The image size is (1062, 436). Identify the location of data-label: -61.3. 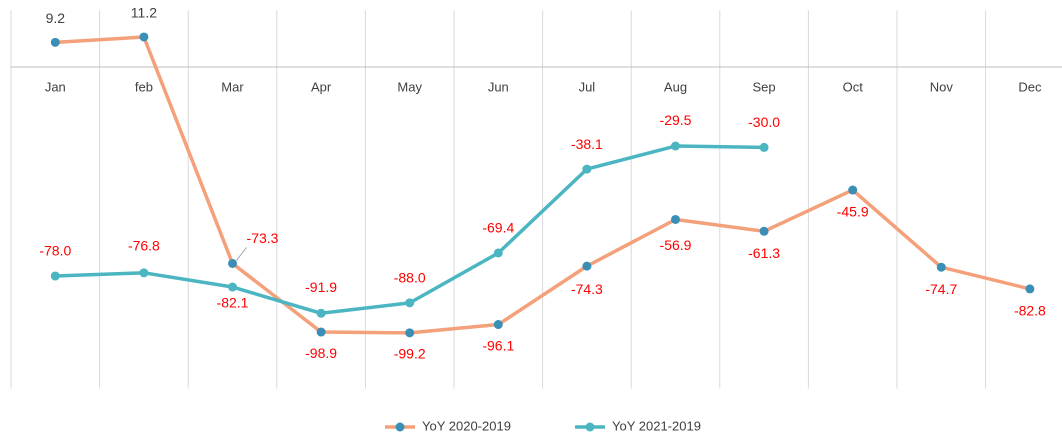
(764, 253).